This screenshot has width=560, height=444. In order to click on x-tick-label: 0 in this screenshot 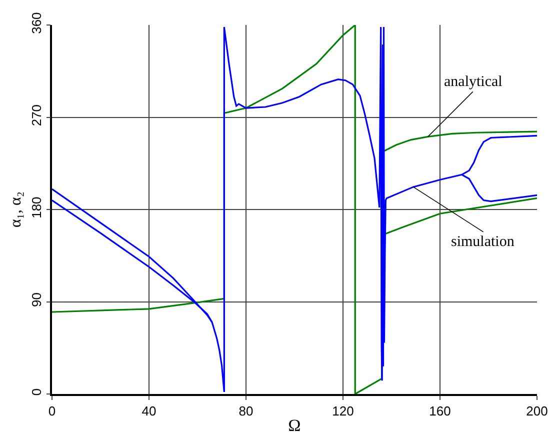, I will do `click(52, 410)`.